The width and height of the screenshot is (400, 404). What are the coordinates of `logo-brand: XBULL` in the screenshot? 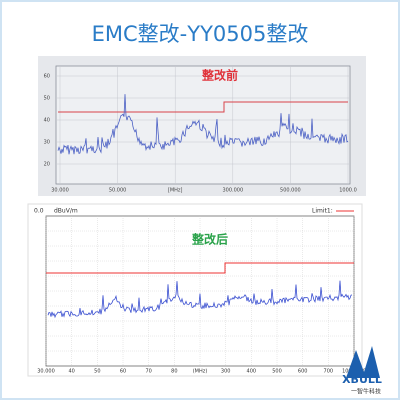 It's located at (362, 379).